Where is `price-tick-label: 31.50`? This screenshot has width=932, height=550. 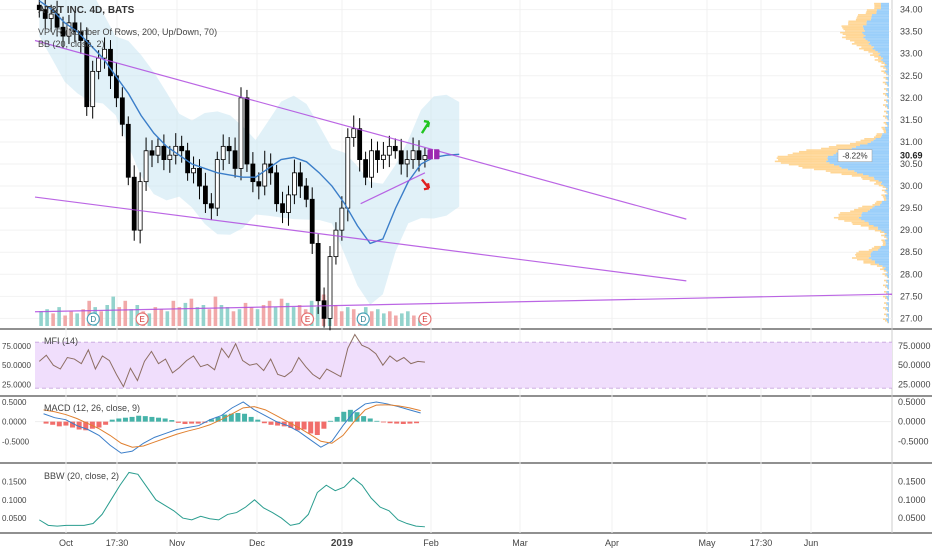 price-tick-label: 31.50 is located at coordinates (911, 120).